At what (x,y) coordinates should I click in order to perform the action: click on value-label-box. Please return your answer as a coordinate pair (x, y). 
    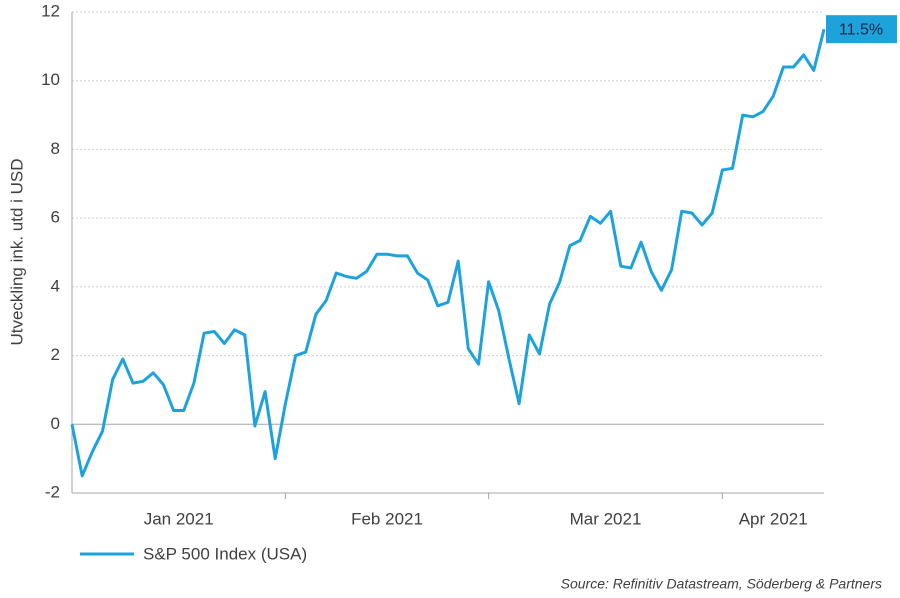
    Looking at the image, I should click on (861, 29).